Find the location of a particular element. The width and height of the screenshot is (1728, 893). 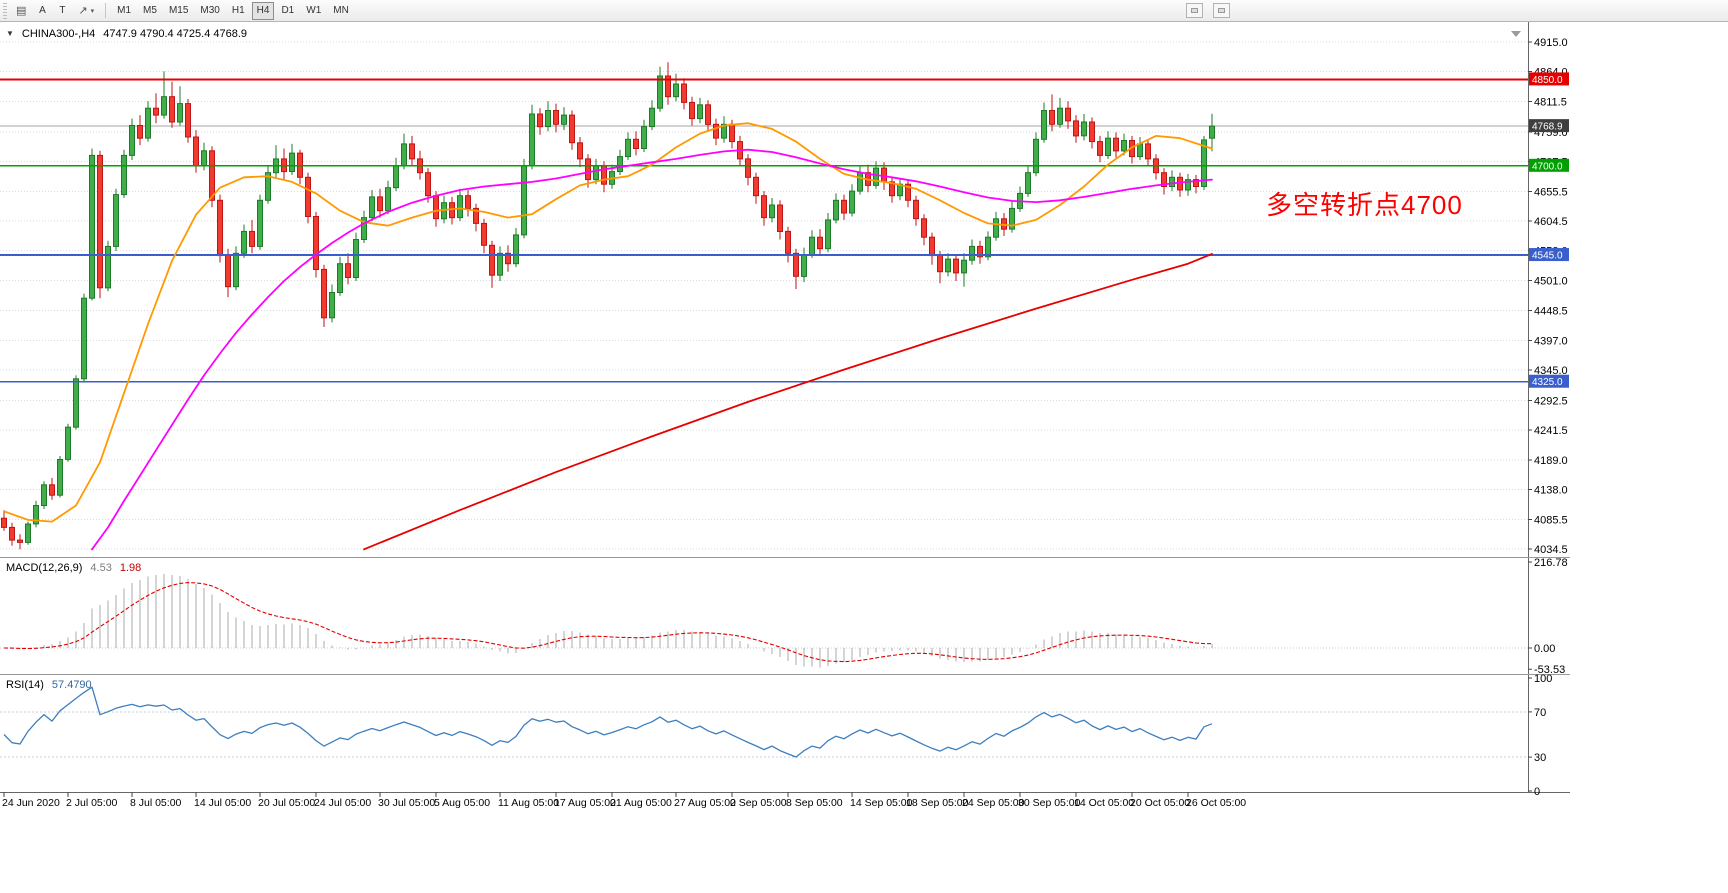

svg-text: 24 Jul 05:00 is located at coordinates (342, 803).